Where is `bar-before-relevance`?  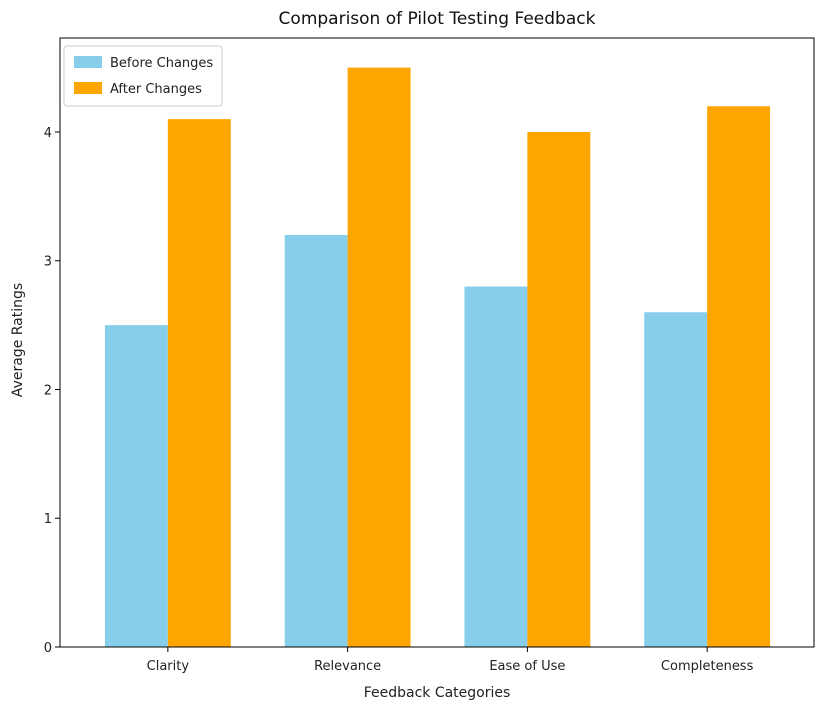
bar-before-relevance is located at coordinates (316, 440).